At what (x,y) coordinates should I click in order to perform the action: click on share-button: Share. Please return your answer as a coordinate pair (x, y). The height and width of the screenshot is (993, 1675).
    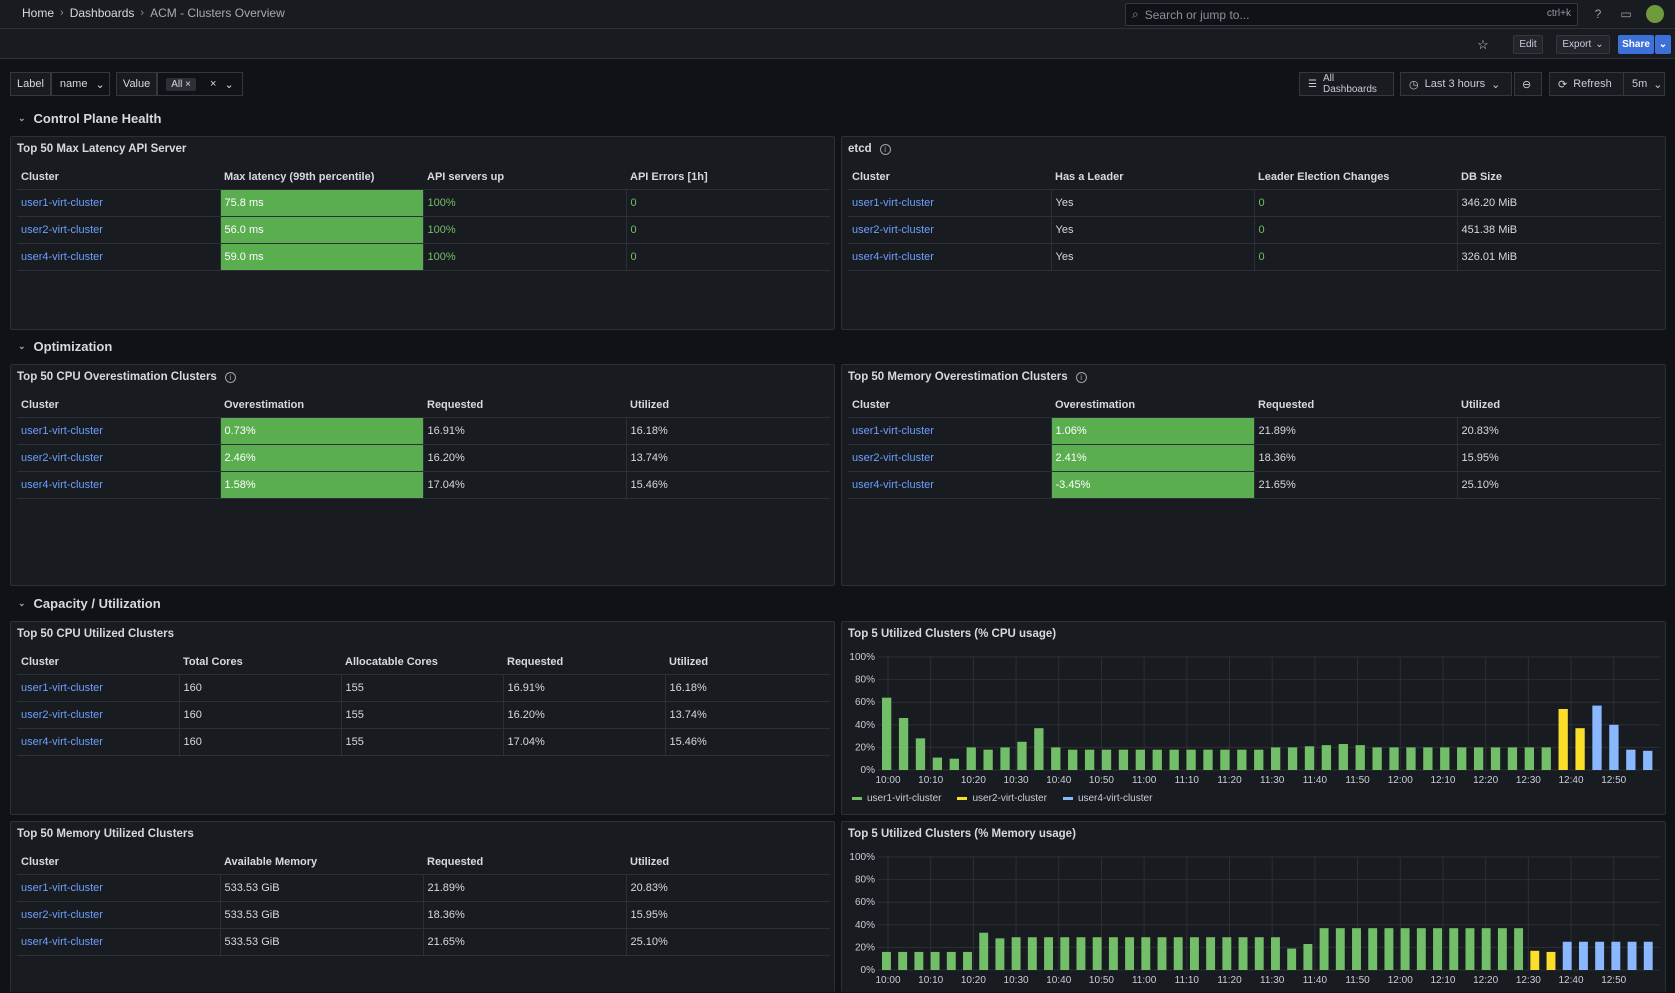
    Looking at the image, I should click on (1636, 44).